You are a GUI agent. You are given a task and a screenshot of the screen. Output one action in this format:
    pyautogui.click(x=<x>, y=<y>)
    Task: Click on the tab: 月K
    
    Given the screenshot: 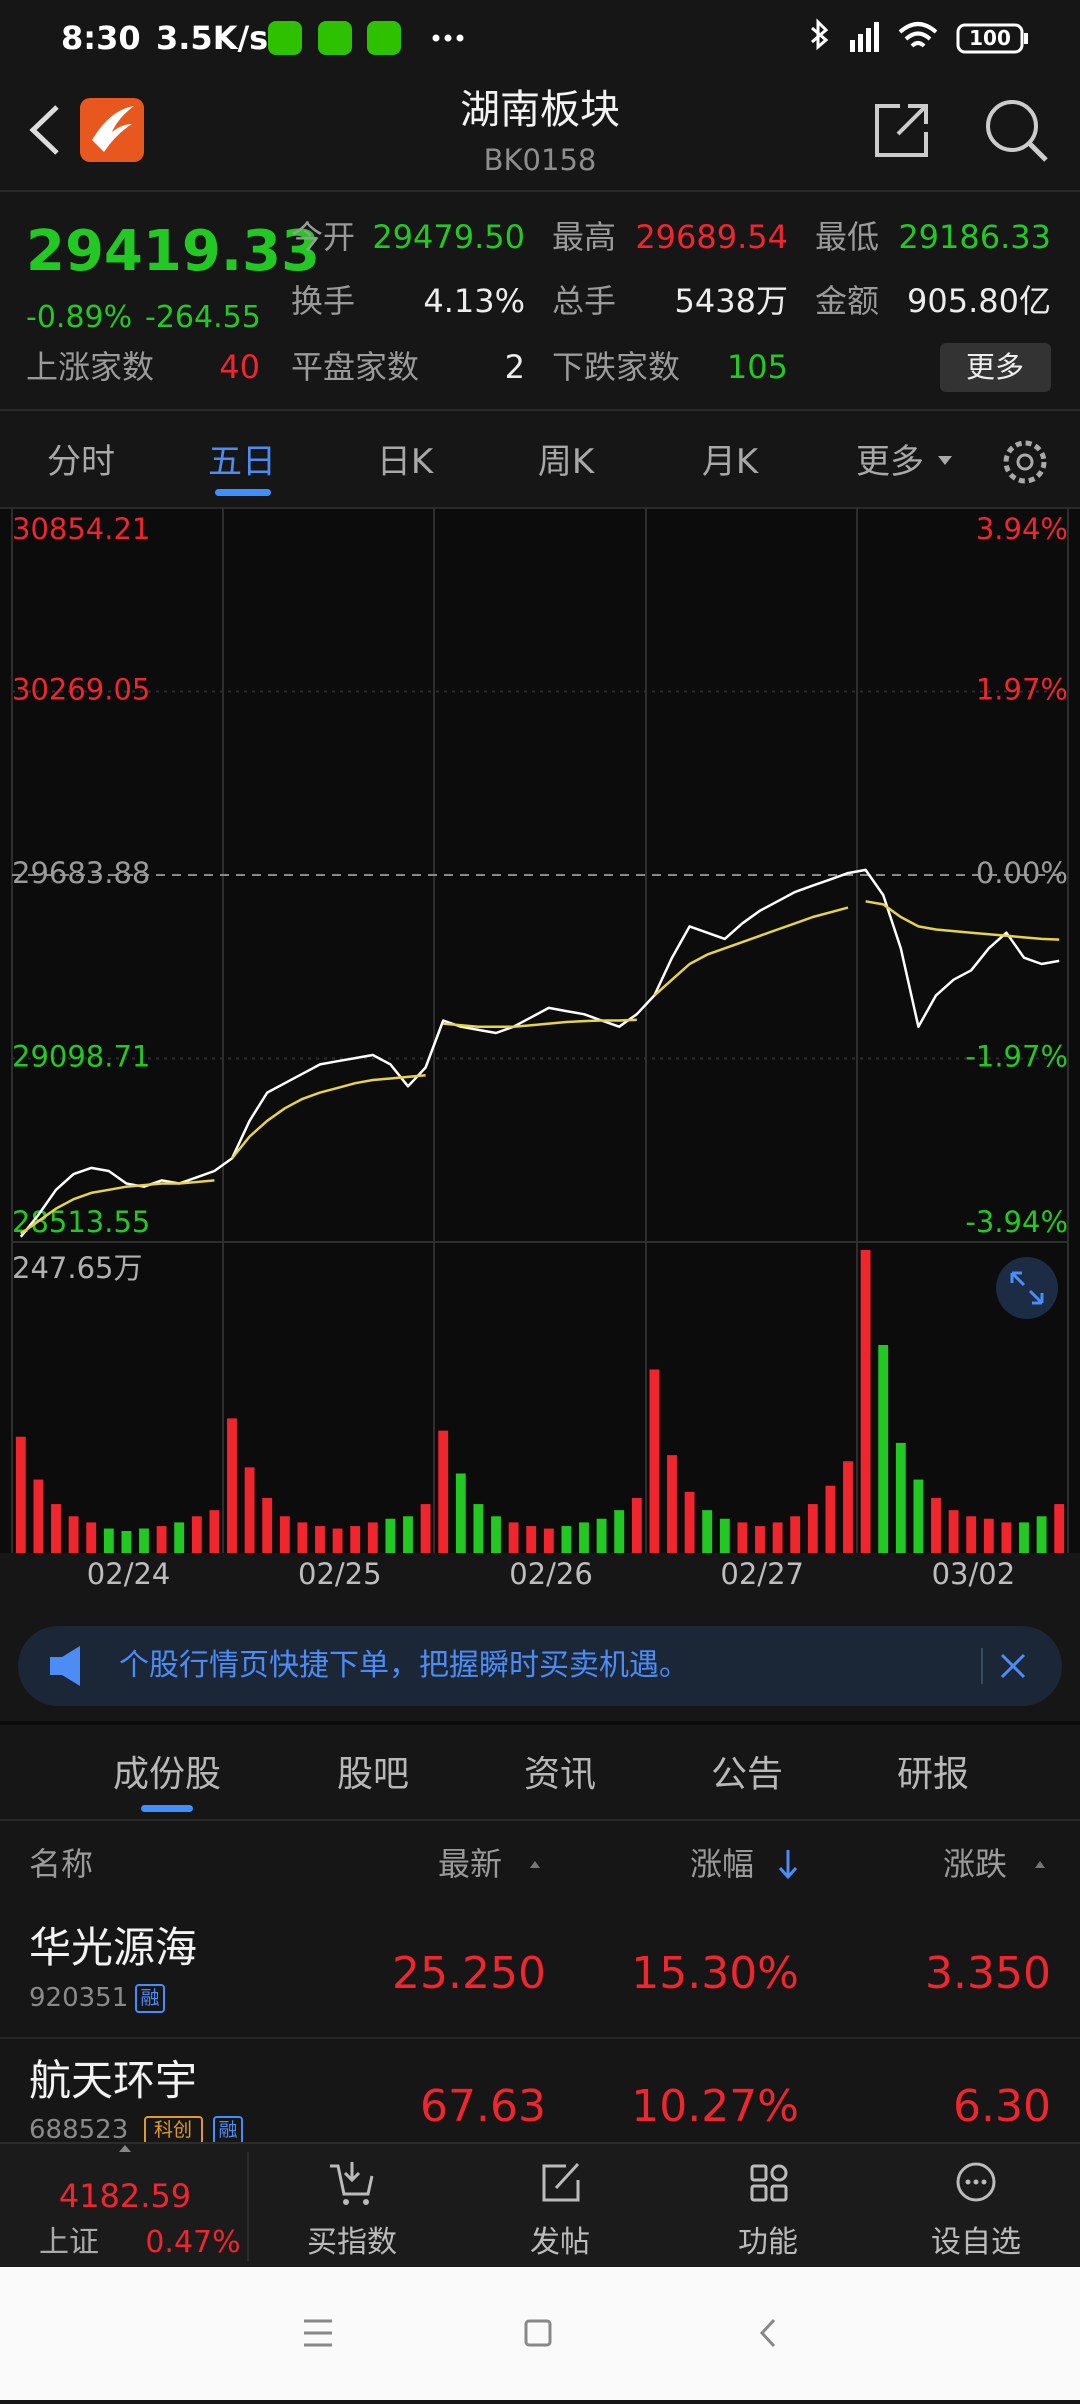 What is the action you would take?
    pyautogui.click(x=730, y=462)
    